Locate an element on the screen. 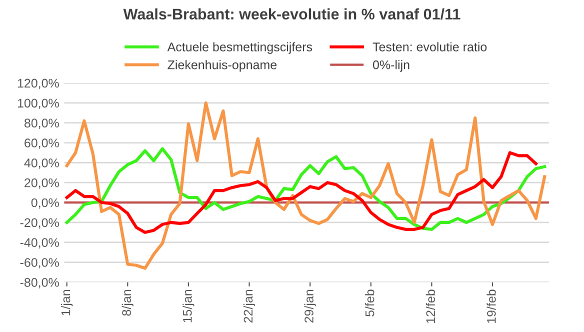  x-tick-label: 22/jan is located at coordinates (249, 306).